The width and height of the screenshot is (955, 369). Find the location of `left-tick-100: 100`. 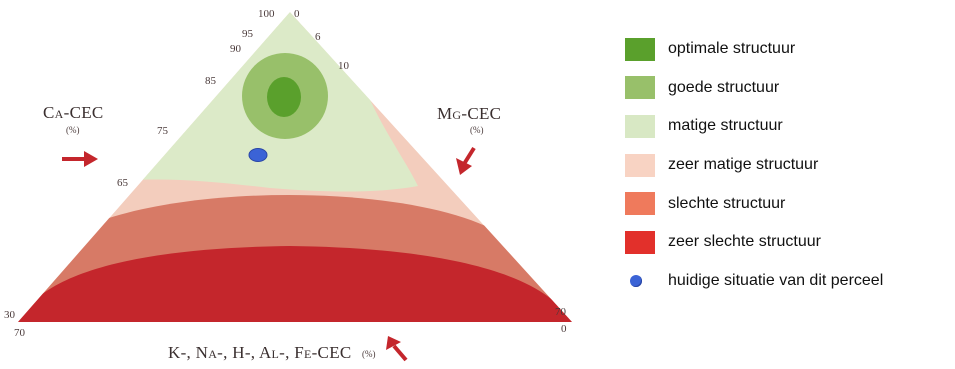

left-tick-100: 100 is located at coordinates (266, 14).